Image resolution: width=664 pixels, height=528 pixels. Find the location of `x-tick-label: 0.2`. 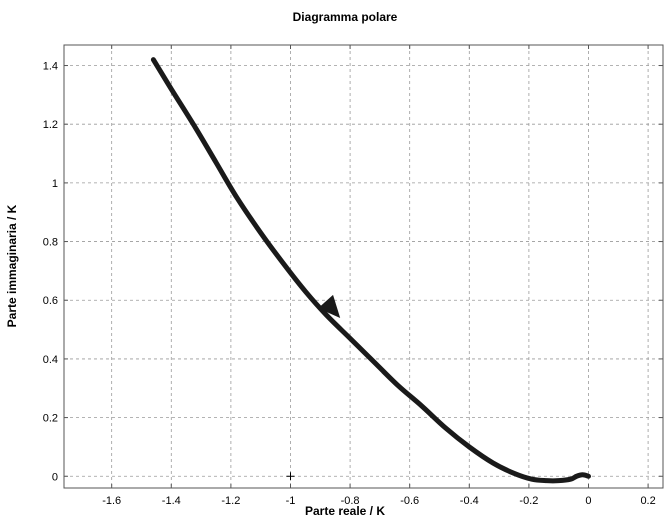

x-tick-label: 0.2 is located at coordinates (647, 501).